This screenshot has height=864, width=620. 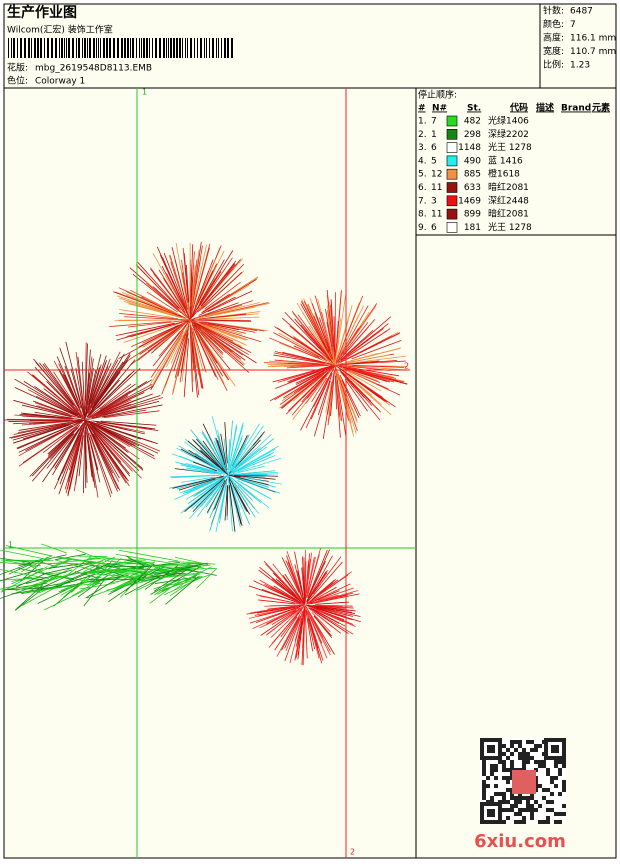 What do you see at coordinates (581, 12) in the screenshot?
I see `stat-value: 6487` at bounding box center [581, 12].